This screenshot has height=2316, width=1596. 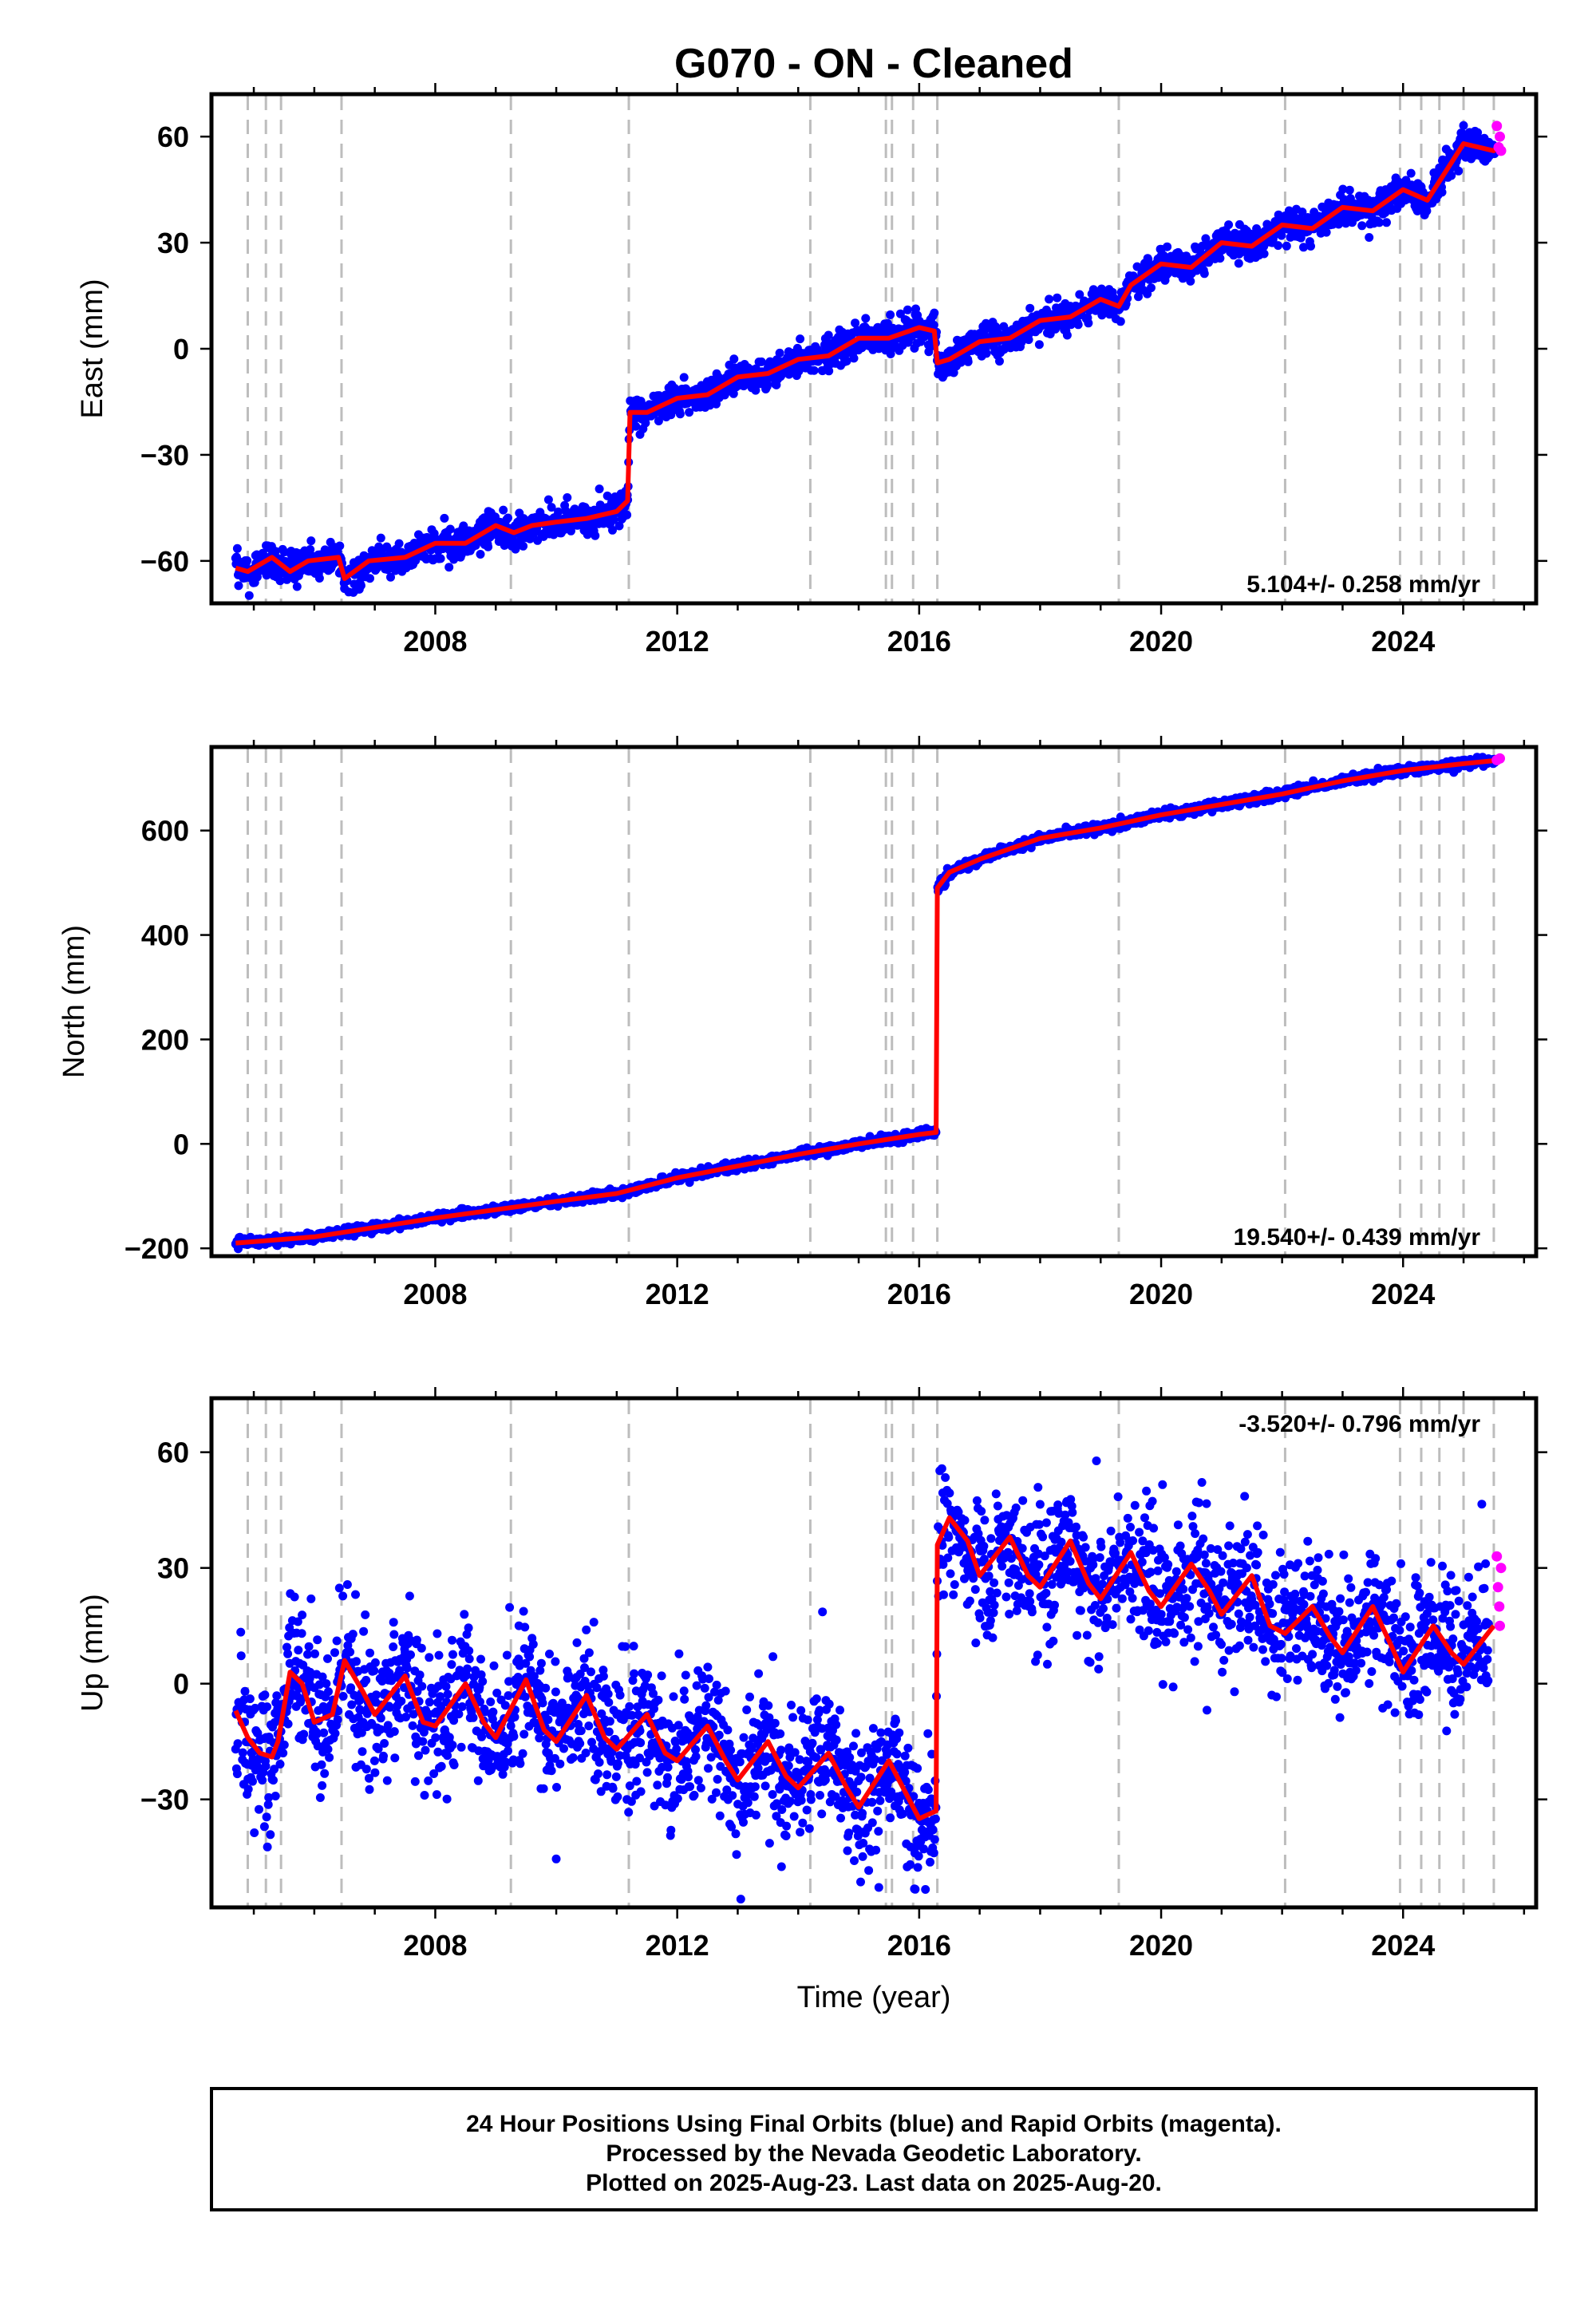 What do you see at coordinates (92, 348) in the screenshot?
I see `y-axis-label: East (mm)` at bounding box center [92, 348].